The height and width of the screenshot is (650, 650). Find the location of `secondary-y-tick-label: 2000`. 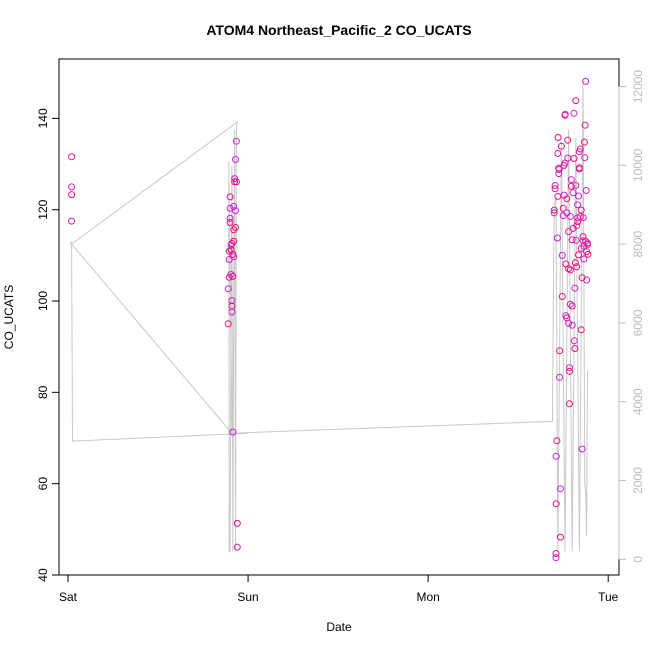

secondary-y-tick-label: 2000 is located at coordinates (638, 480).